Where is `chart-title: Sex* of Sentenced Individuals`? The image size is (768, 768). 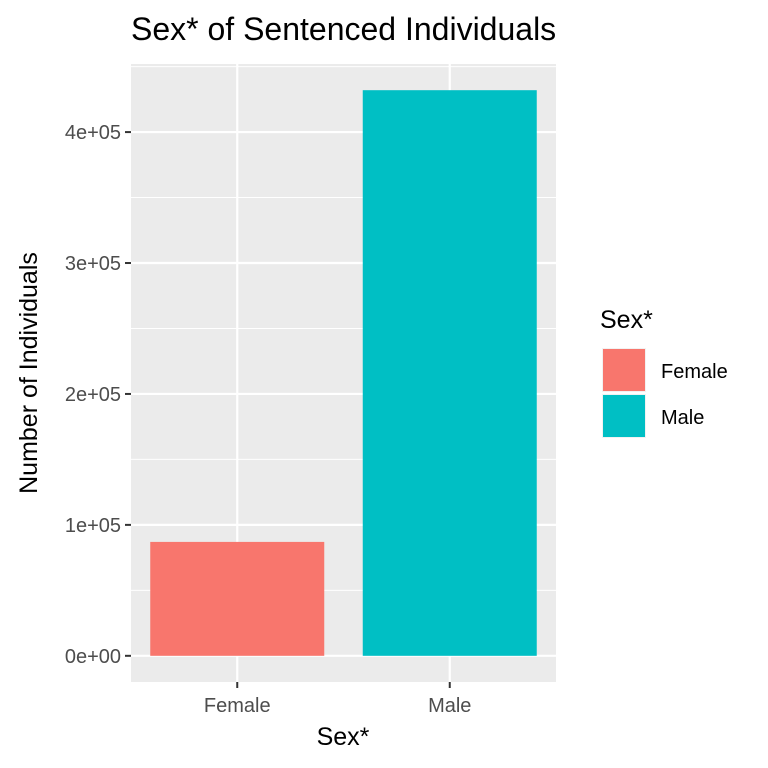 chart-title: Sex* of Sentenced Individuals is located at coordinates (343, 29).